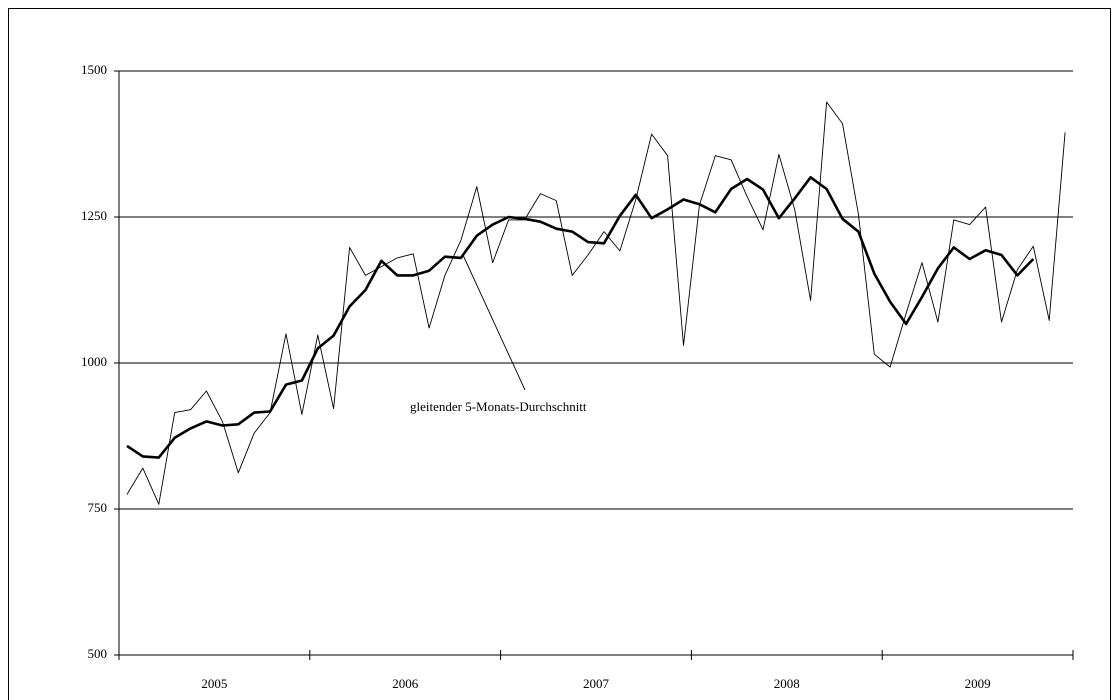  What do you see at coordinates (94, 361) in the screenshot?
I see `y-tick-label: 1000` at bounding box center [94, 361].